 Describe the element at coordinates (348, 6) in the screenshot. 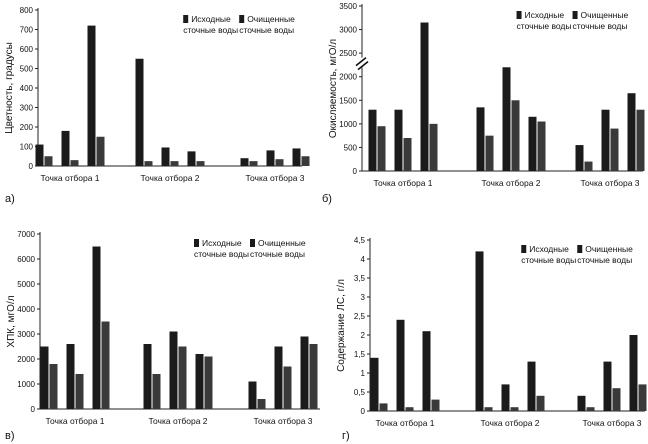

I see `y-tick-label: 3500` at that location.